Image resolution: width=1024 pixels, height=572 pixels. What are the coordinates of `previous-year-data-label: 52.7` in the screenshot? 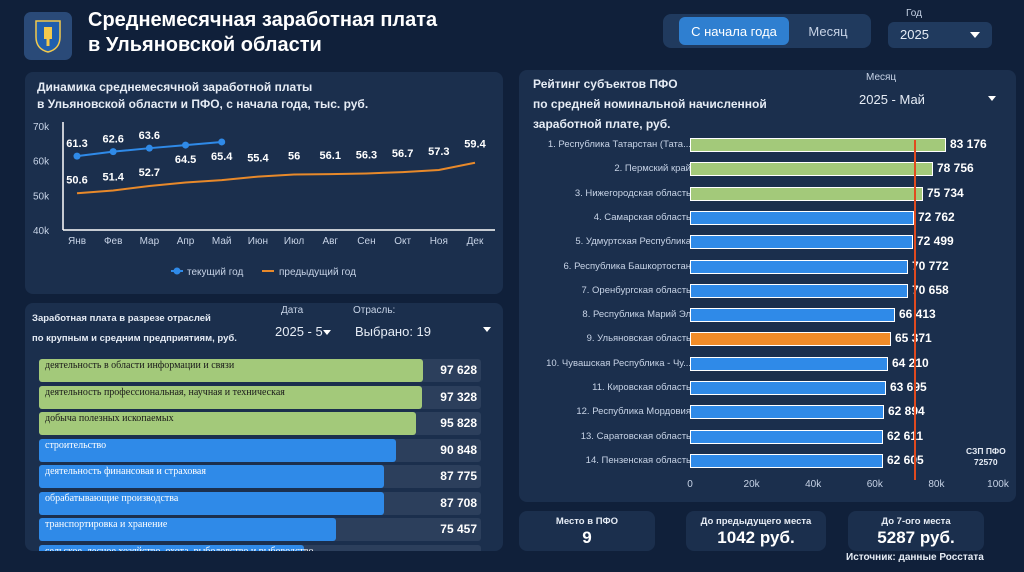 It's located at (149, 173).